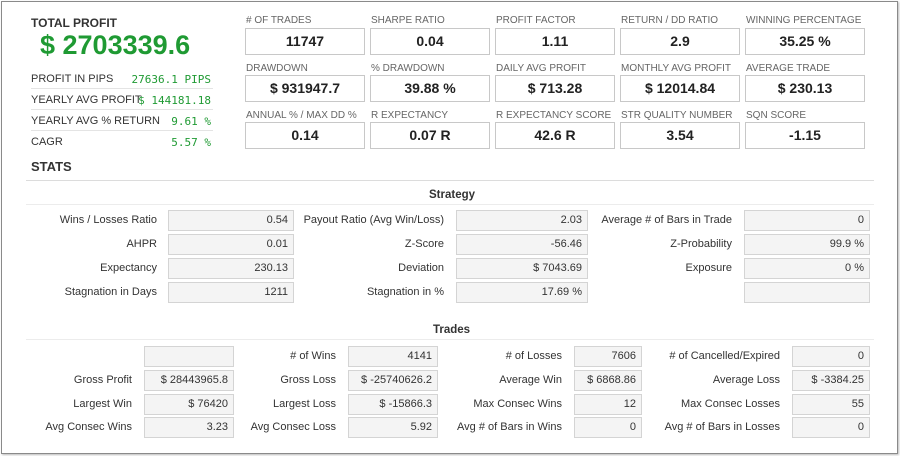 The height and width of the screenshot is (456, 900). What do you see at coordinates (807, 292) in the screenshot?
I see `stat-value-empty` at bounding box center [807, 292].